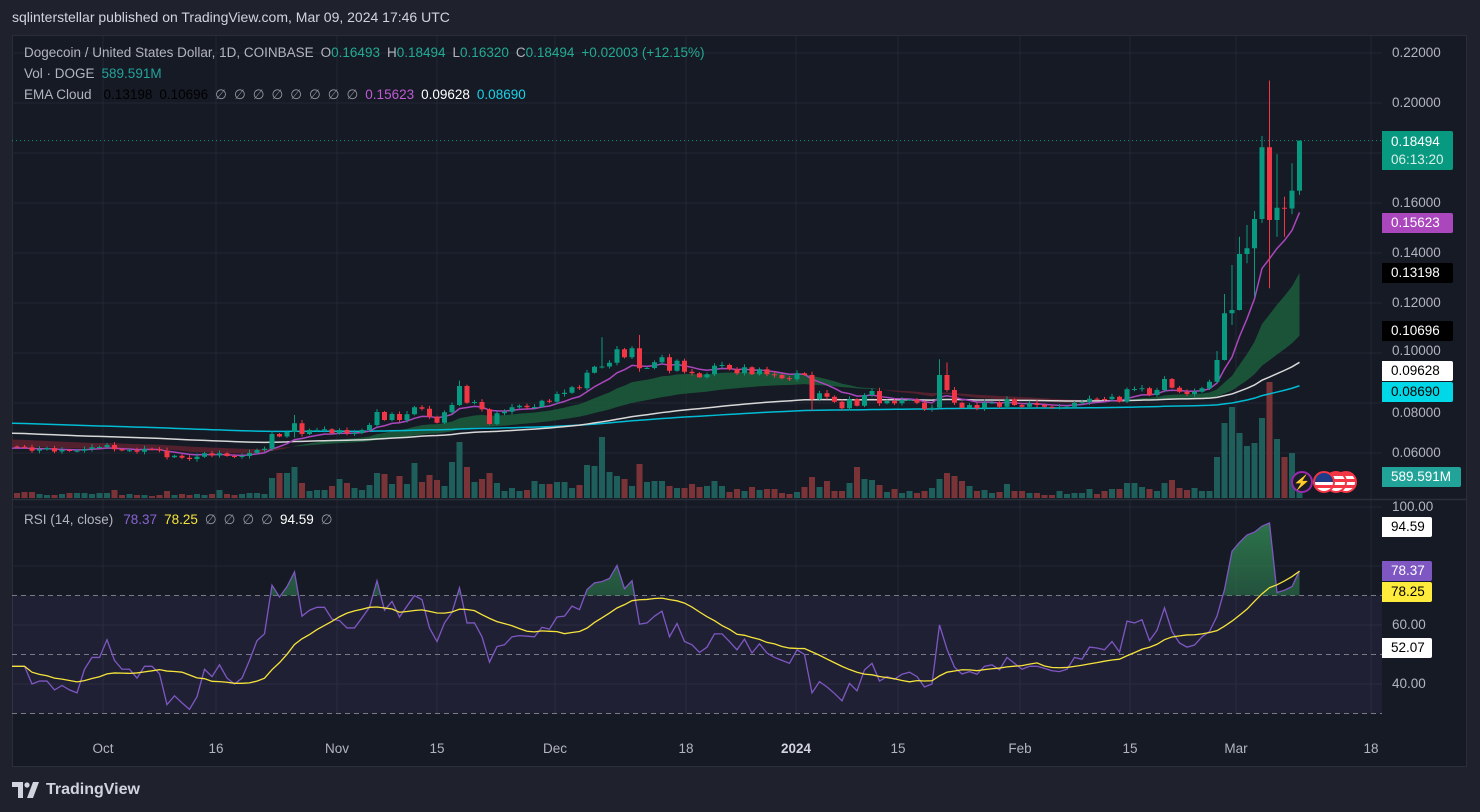 This screenshot has width=1480, height=812. Describe the element at coordinates (131, 73) in the screenshot. I see `volume-value: 589.591M` at that location.